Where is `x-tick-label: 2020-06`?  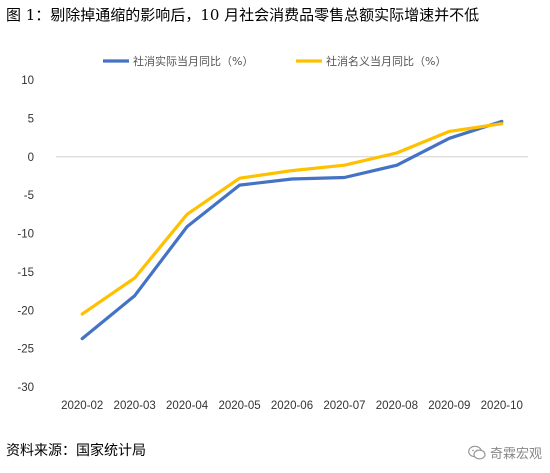 x-tick-label: 2020-06 is located at coordinates (292, 406).